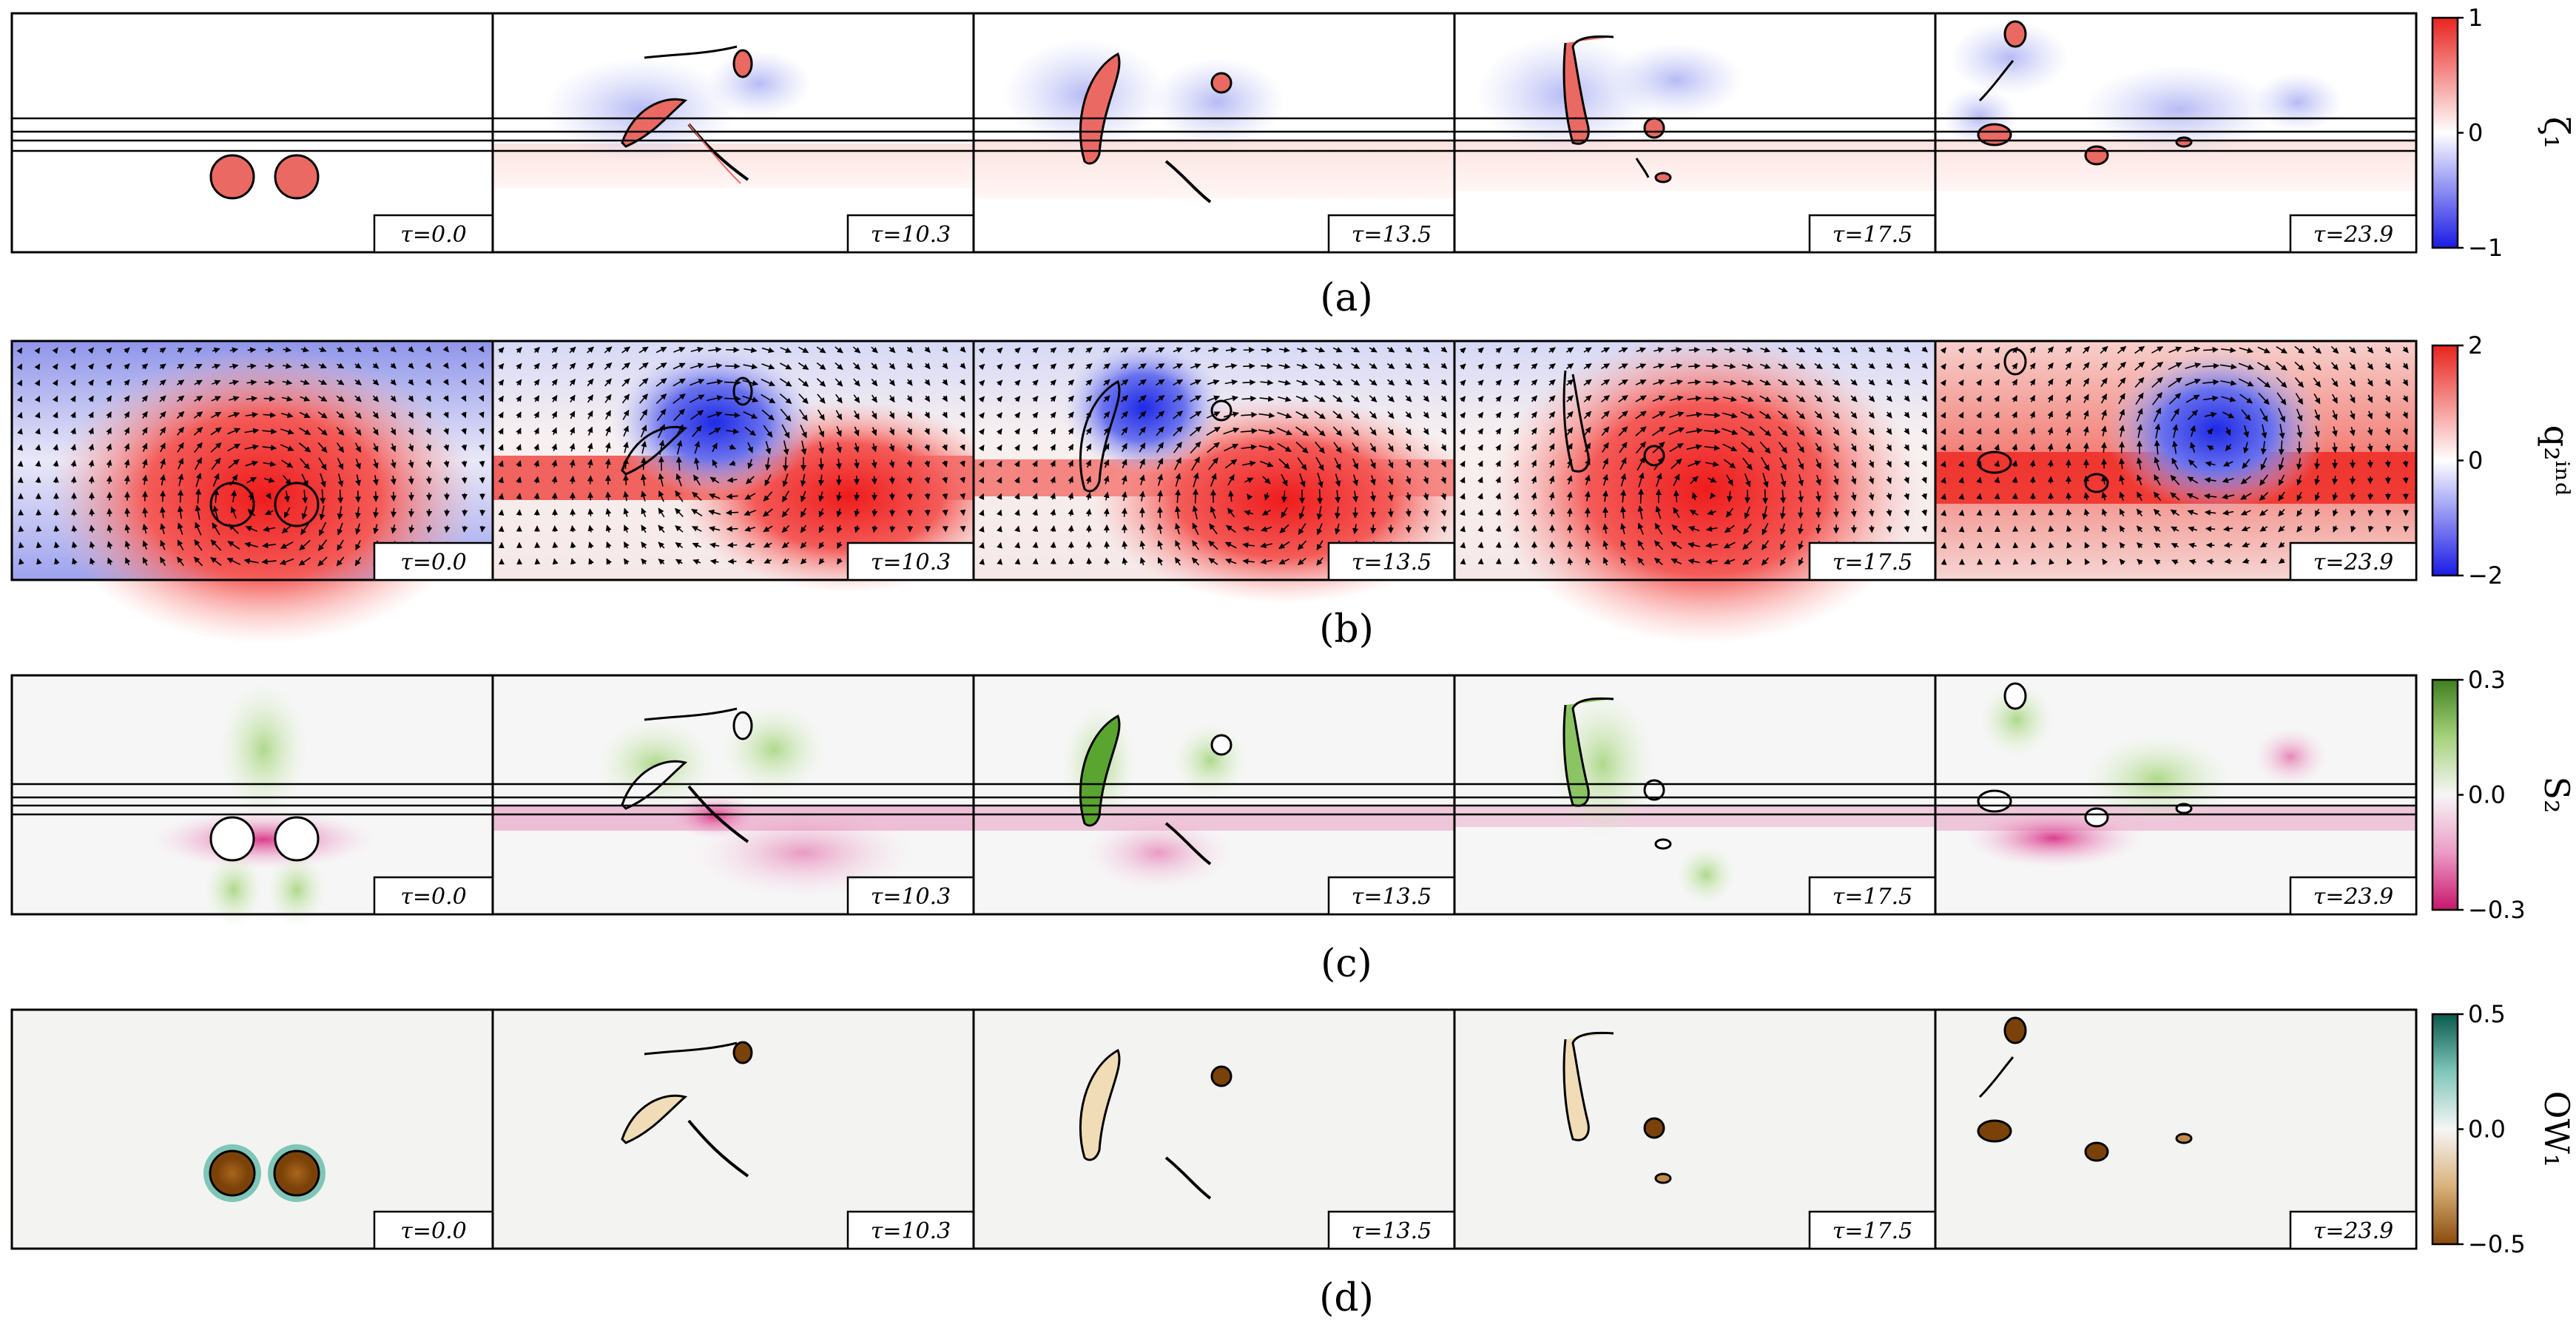 Image resolution: width=2576 pixels, height=1330 pixels. What do you see at coordinates (2475, 133) in the screenshot?
I see `colorbar-tick-label: 0` at bounding box center [2475, 133].